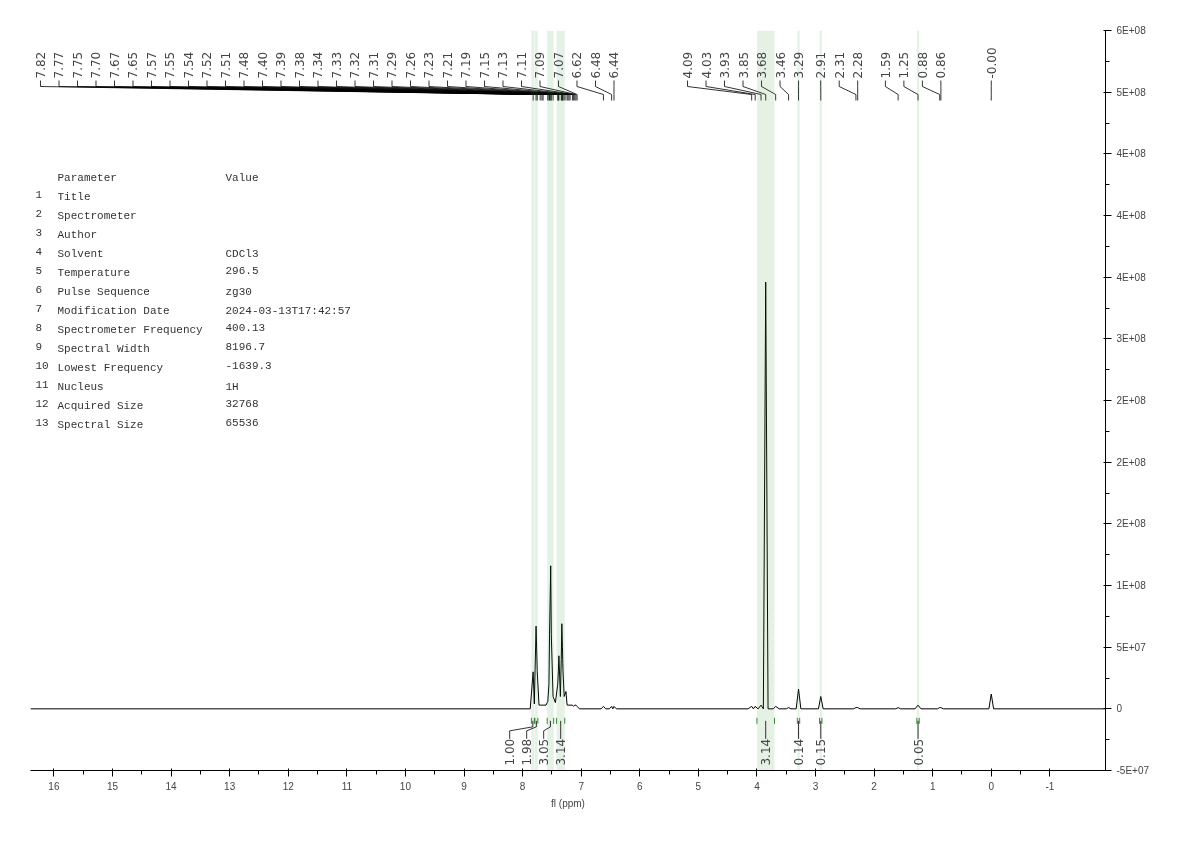 Image resolution: width=1190 pixels, height=841 pixels. What do you see at coordinates (150, 329) in the screenshot?
I see `text: 8 Spectrometer Frequency 400.13` at bounding box center [150, 329].